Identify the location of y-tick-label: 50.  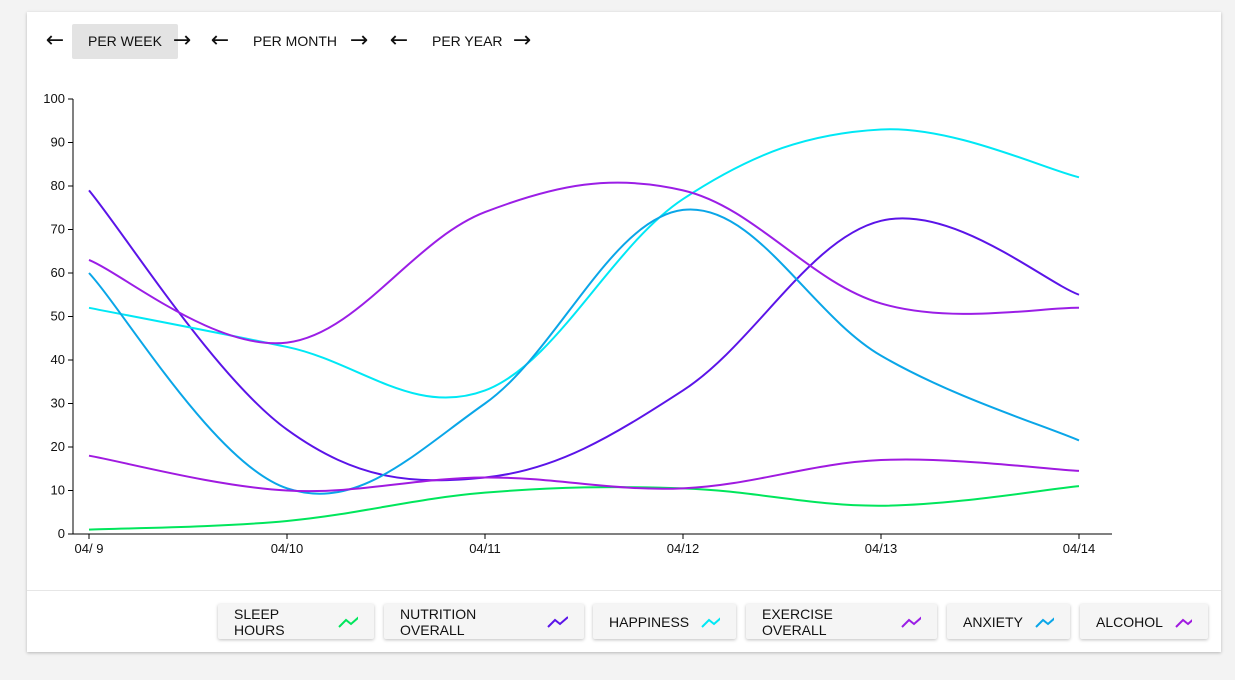
(58, 316).